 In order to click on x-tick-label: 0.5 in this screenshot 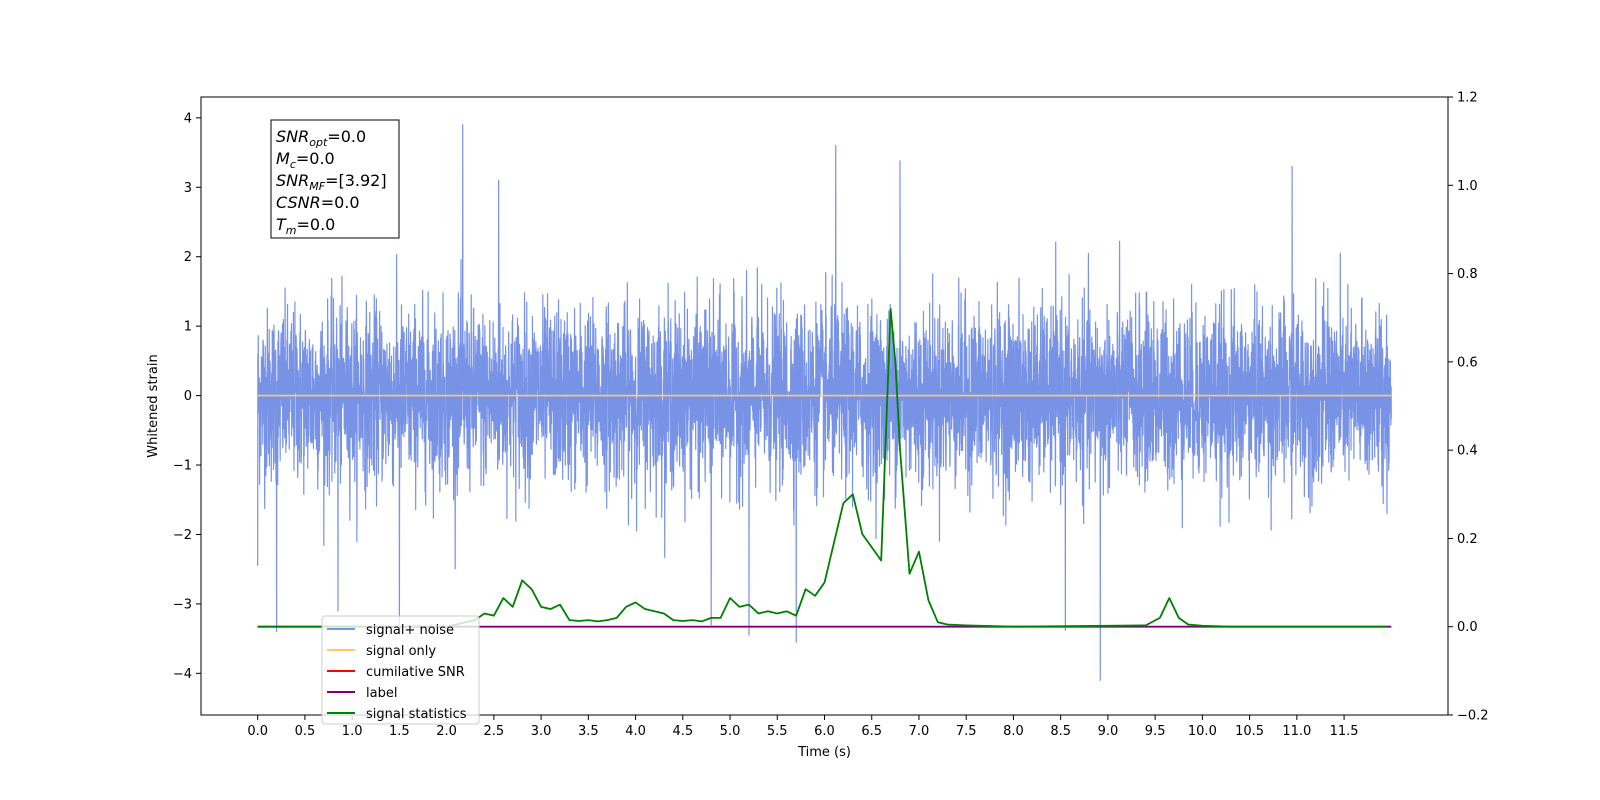, I will do `click(305, 731)`.